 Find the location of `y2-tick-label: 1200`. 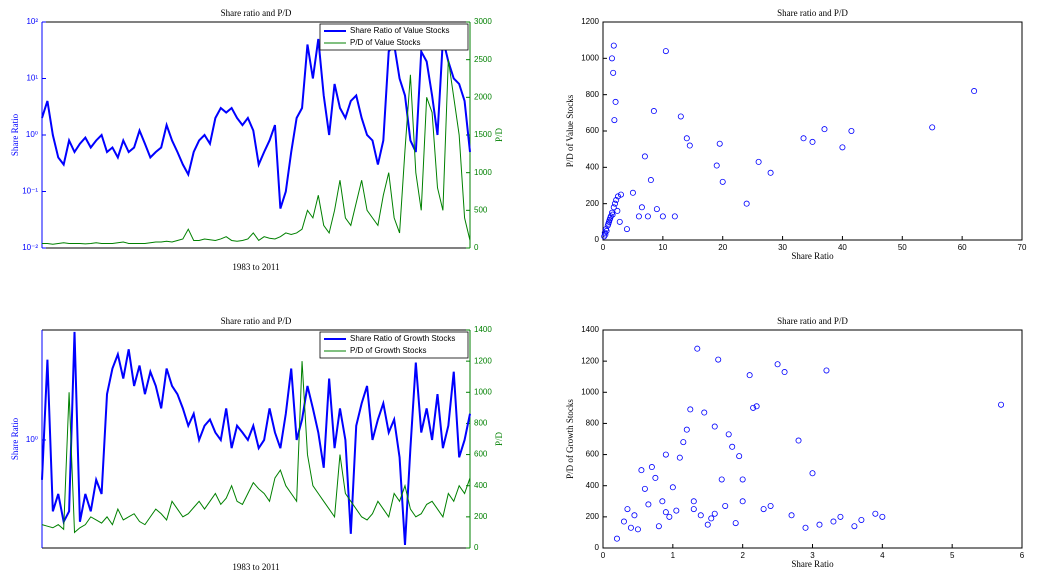

y2-tick-label: 1200 is located at coordinates (483, 360).